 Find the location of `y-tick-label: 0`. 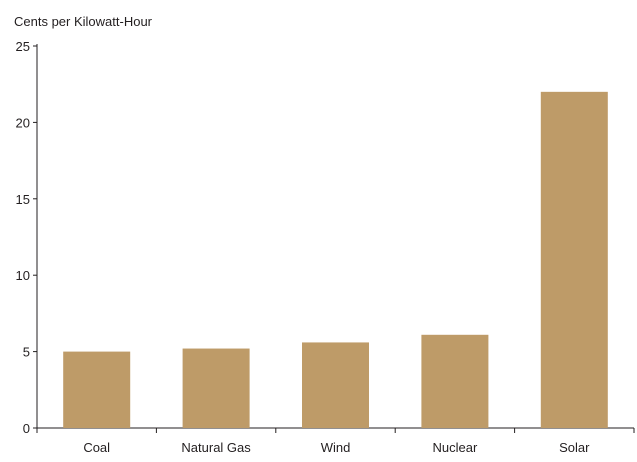

y-tick-label: 0 is located at coordinates (26, 428).